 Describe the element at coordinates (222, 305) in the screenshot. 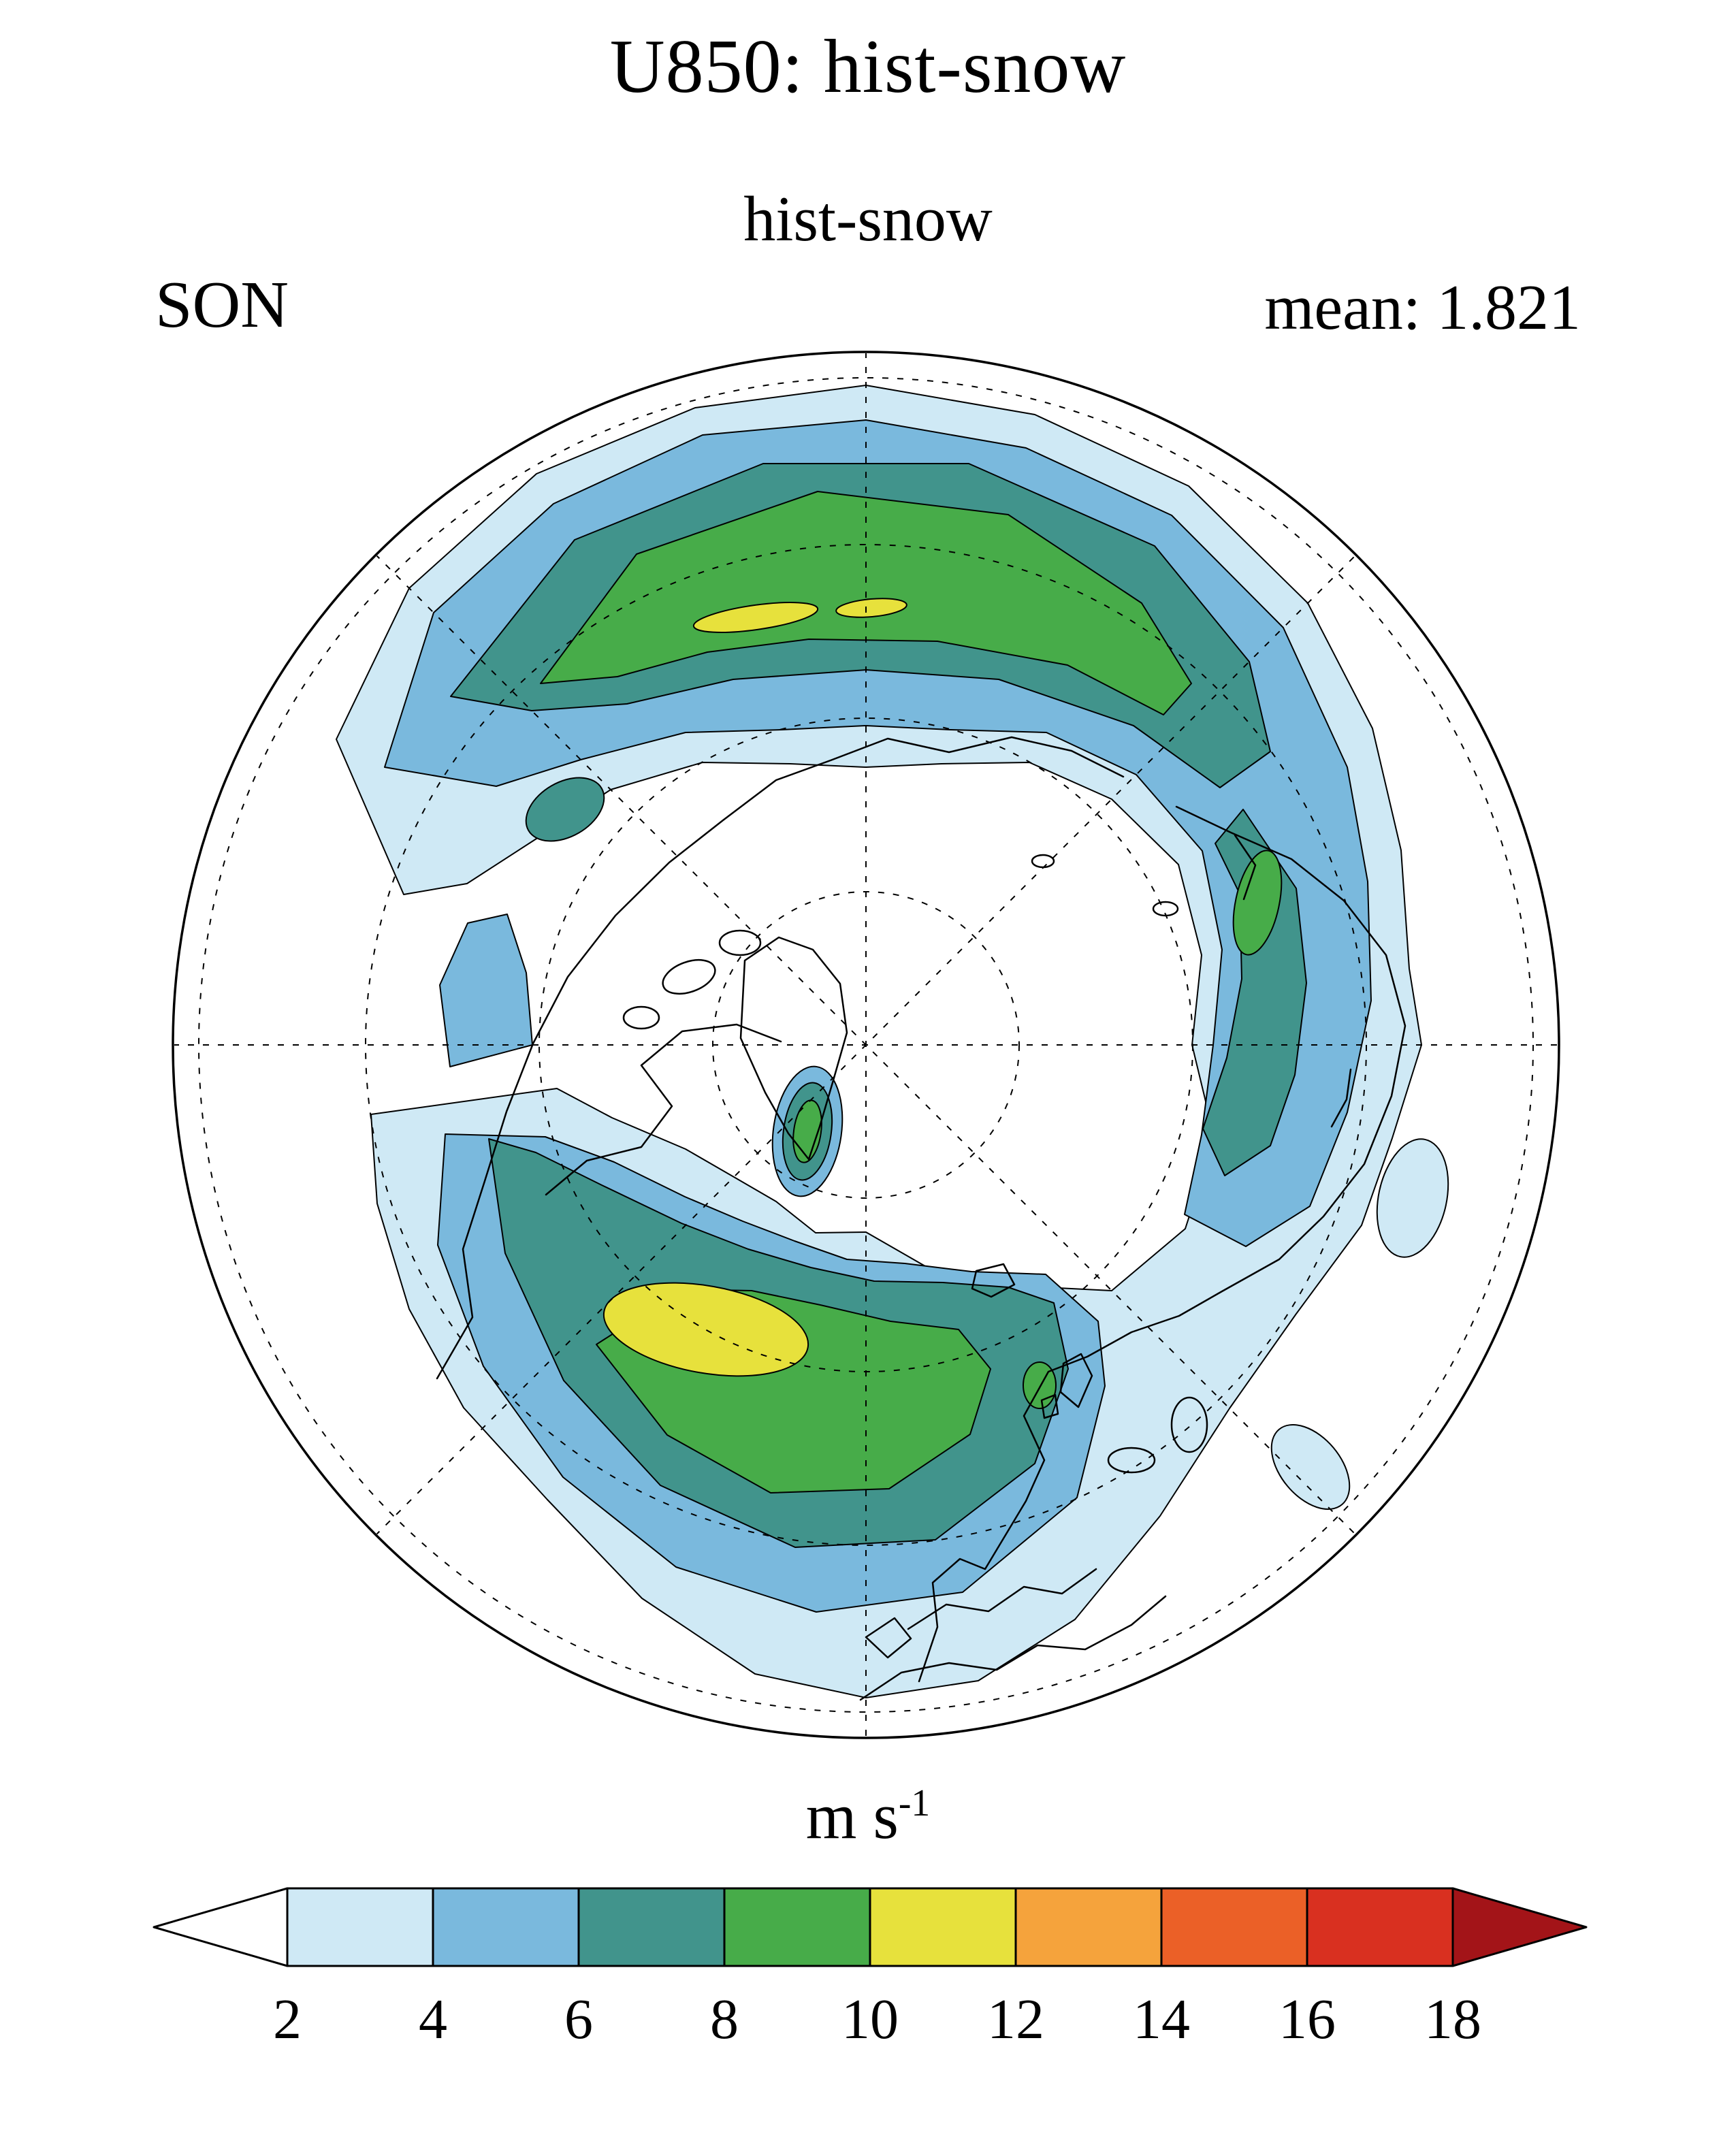

I see `season-label: SON` at that location.